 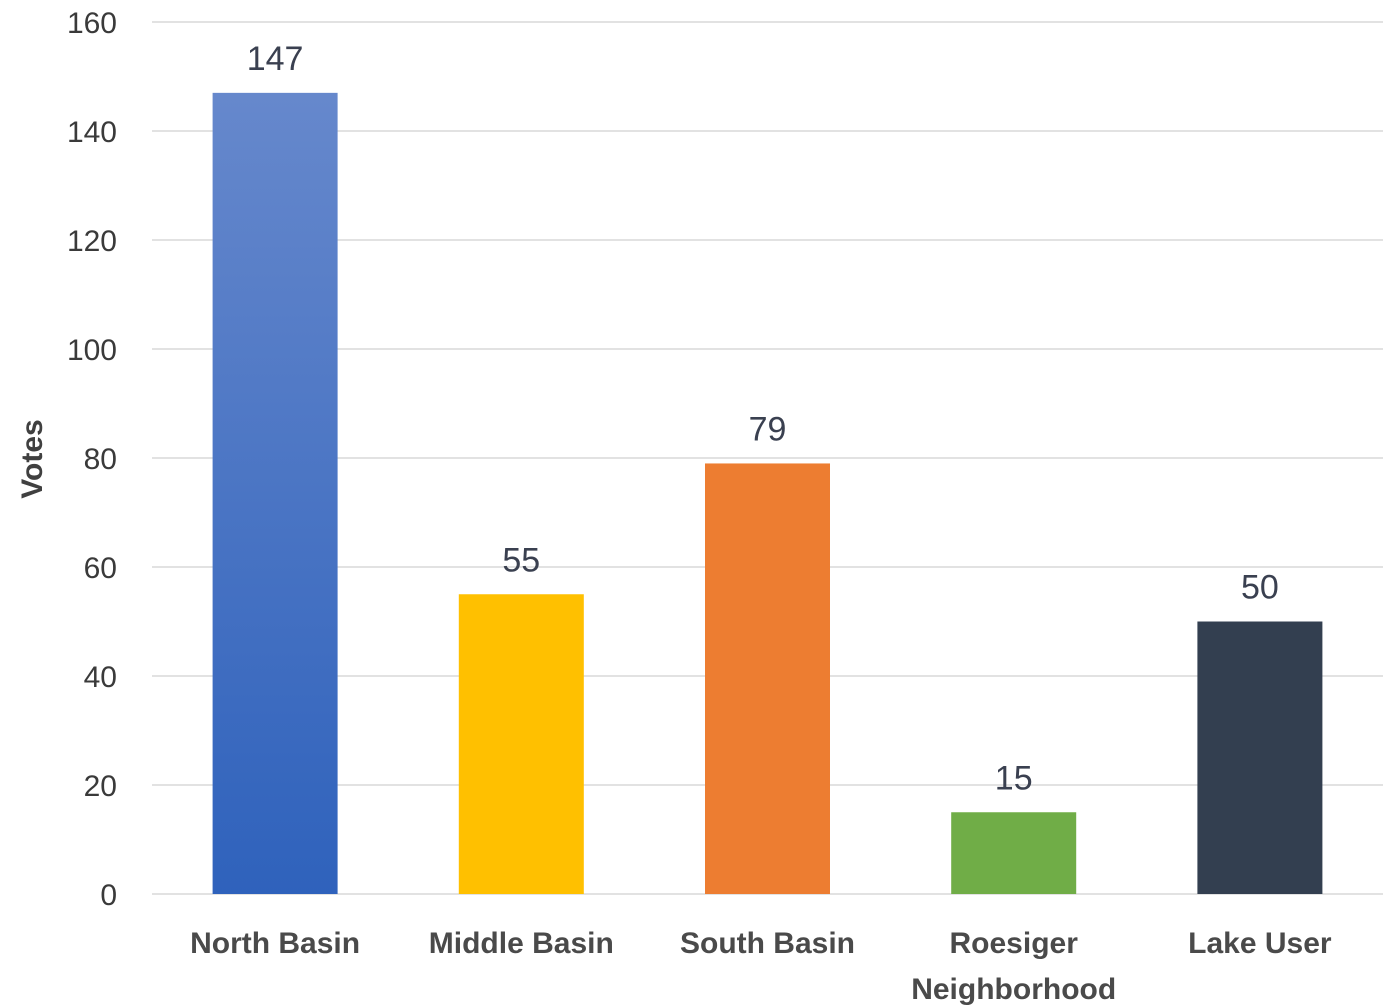 I want to click on x-tick-label: Middle Basin, so click(x=521, y=943).